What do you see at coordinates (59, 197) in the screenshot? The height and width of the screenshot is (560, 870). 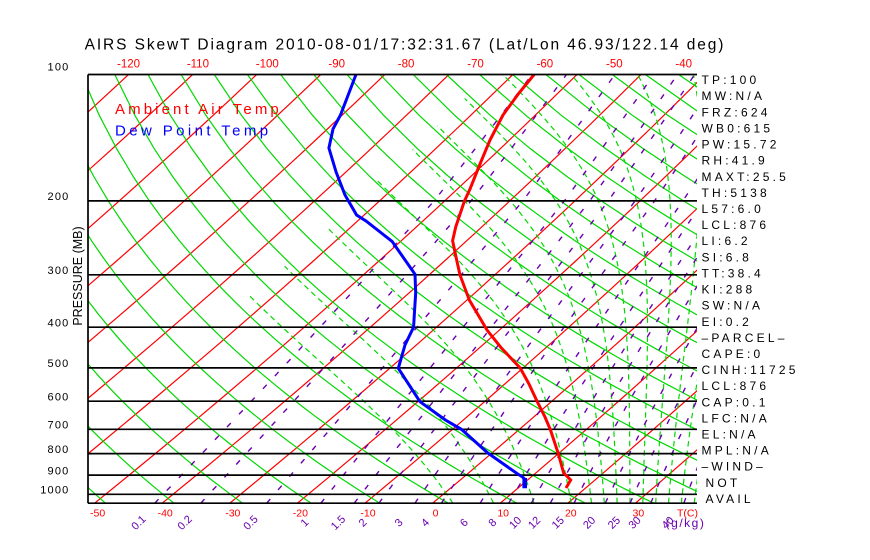 I see `svg-text: 200` at bounding box center [59, 197].